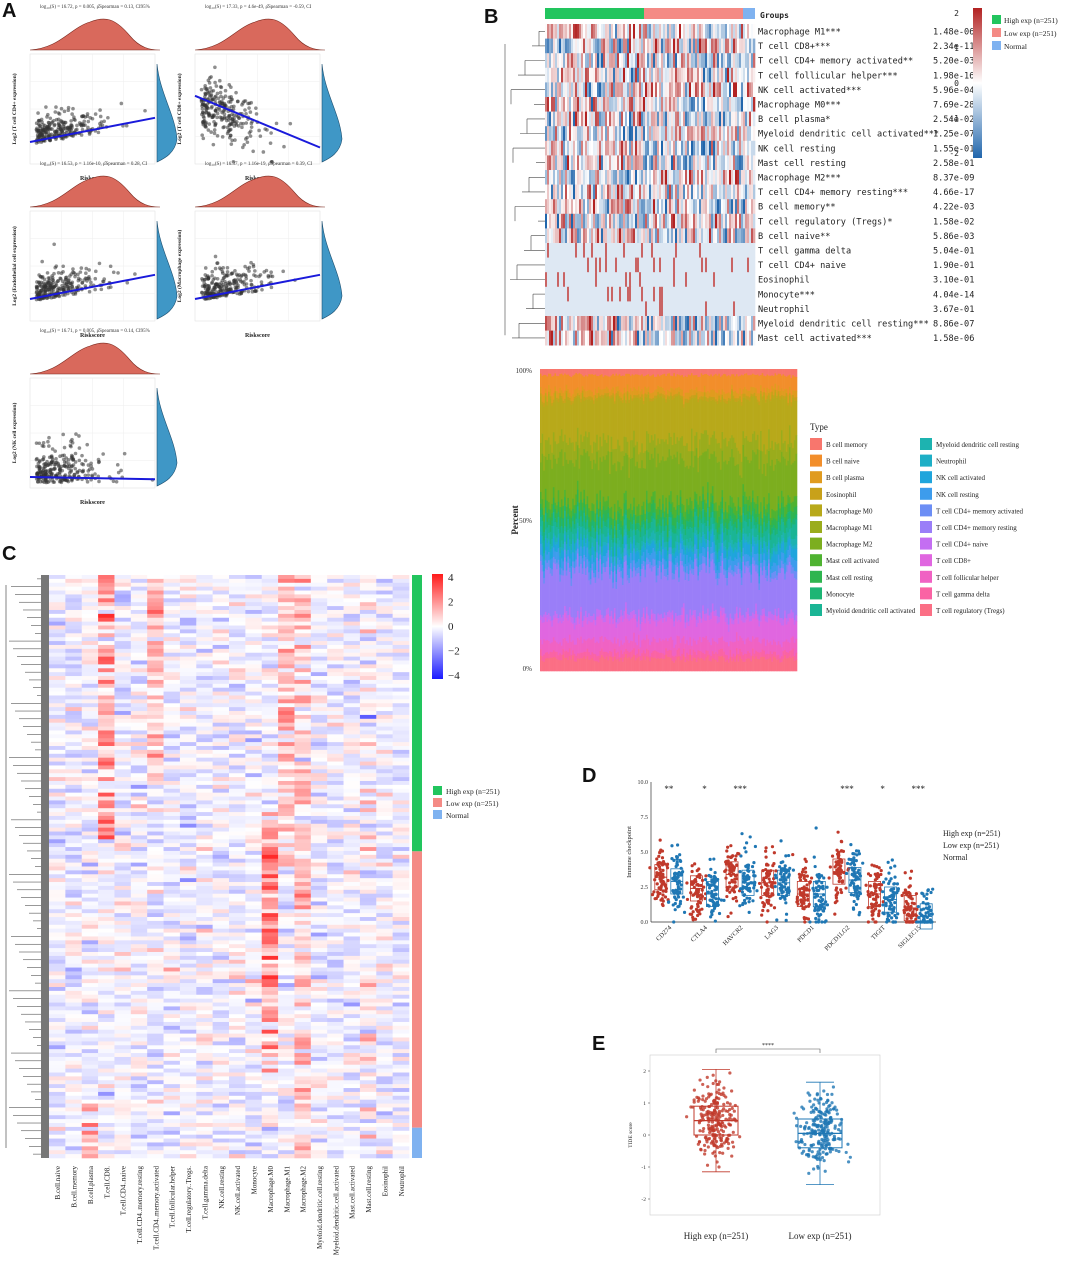 The width and height of the screenshot is (1065, 1264). Describe the element at coordinates (996, 19) in the screenshot. I see `legend-swatch` at that location.